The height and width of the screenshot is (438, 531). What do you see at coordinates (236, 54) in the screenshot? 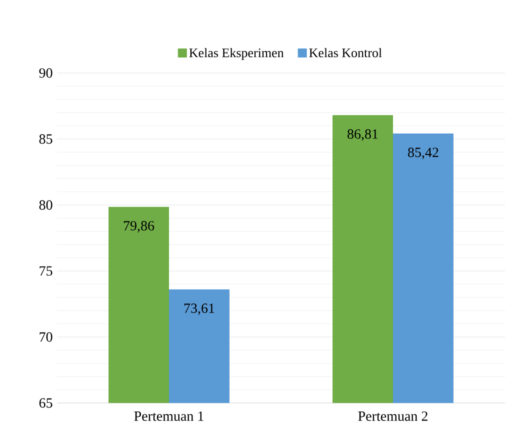
I see `legend-label: Kelas Eksperimen` at bounding box center [236, 54].